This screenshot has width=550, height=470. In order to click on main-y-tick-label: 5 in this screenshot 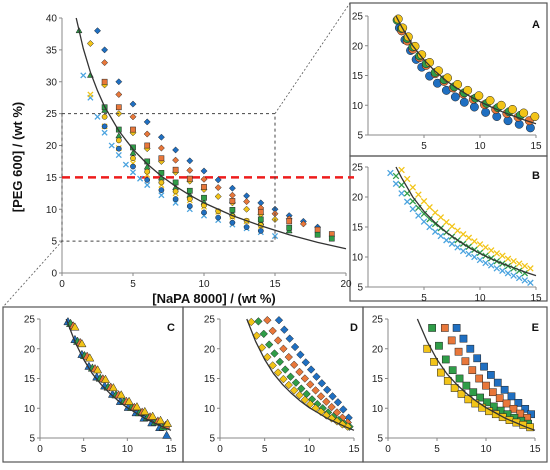, I will do `click(54, 242)`.